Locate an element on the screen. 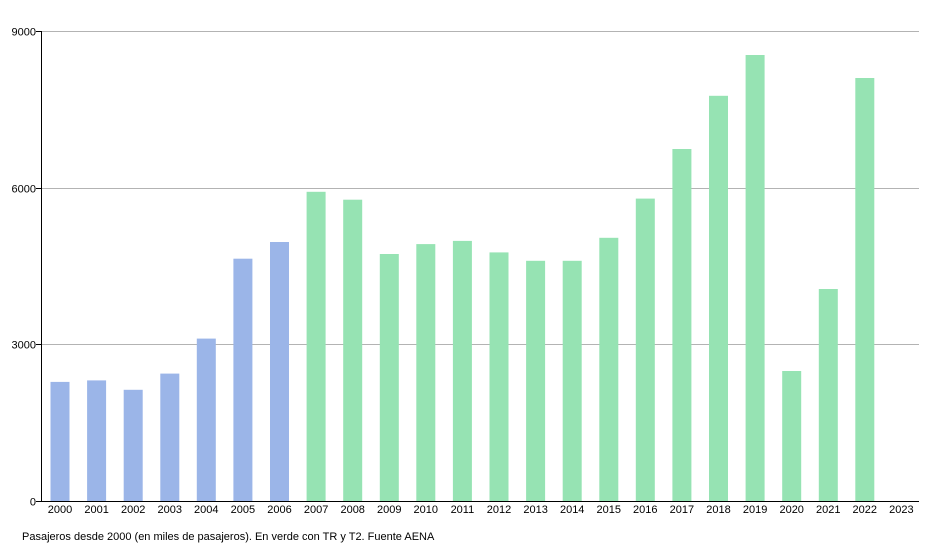  y-tick-label: 9000 is located at coordinates (24, 33).